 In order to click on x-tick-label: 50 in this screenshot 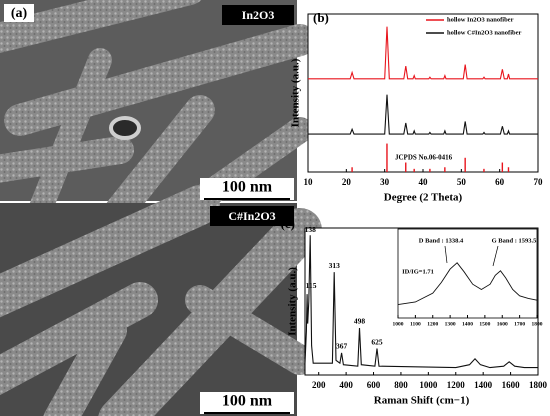, I will do `click(462, 182)`.